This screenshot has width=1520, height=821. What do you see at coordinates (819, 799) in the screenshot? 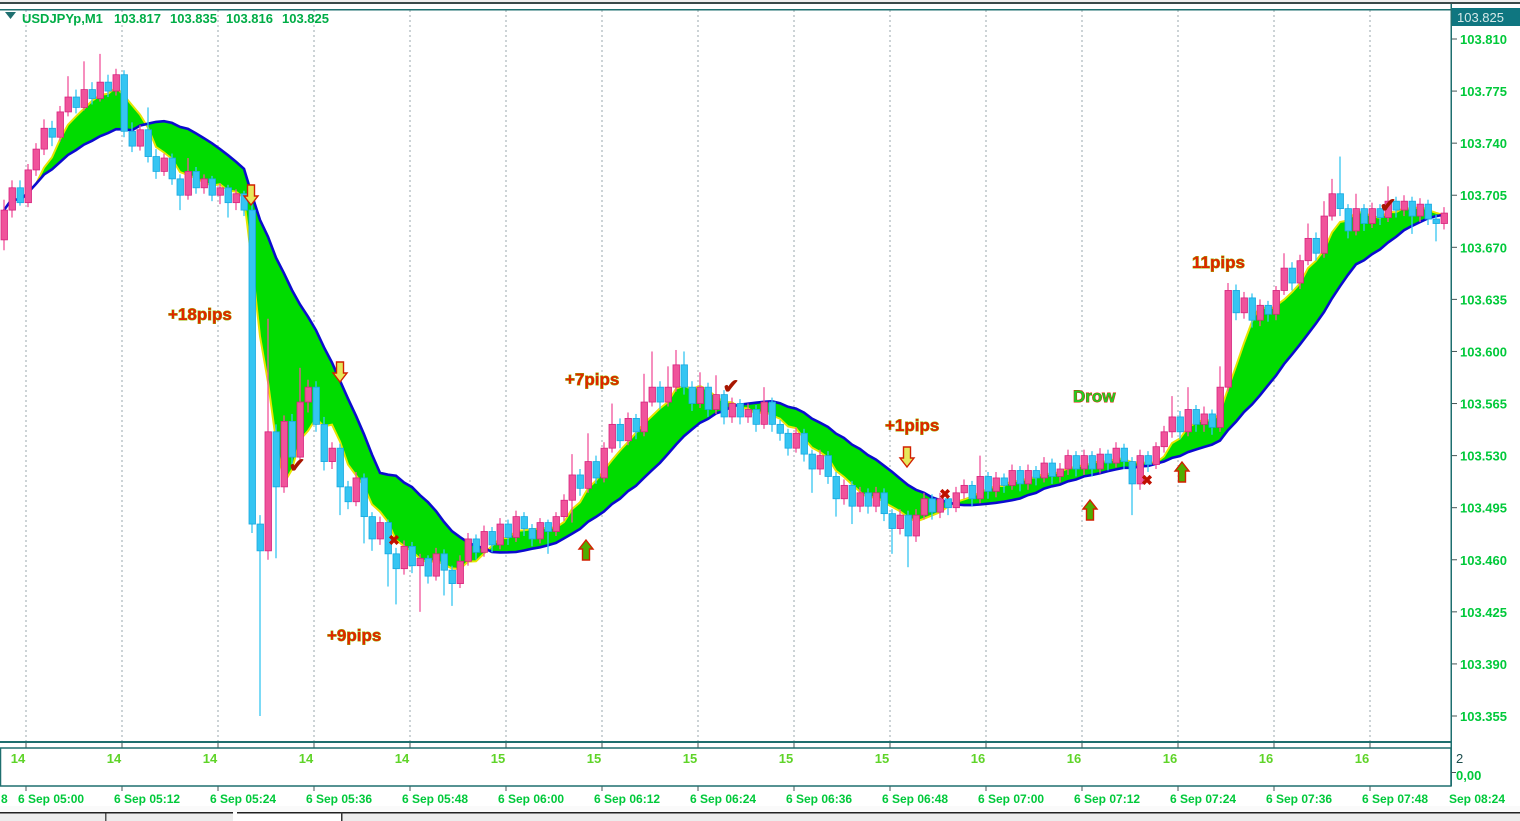
I see `time-axis-label: 6 Sep 06:36` at bounding box center [819, 799].